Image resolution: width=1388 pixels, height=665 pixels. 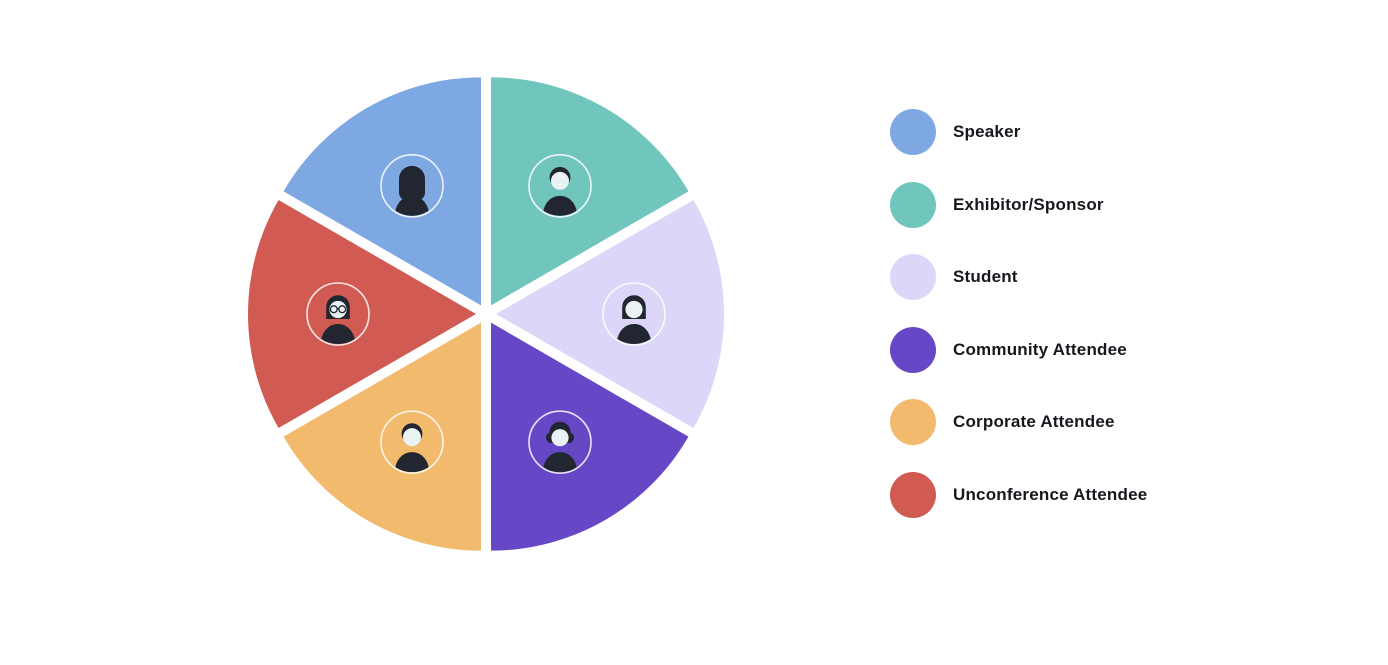 I want to click on legend-label: Student, so click(x=985, y=276).